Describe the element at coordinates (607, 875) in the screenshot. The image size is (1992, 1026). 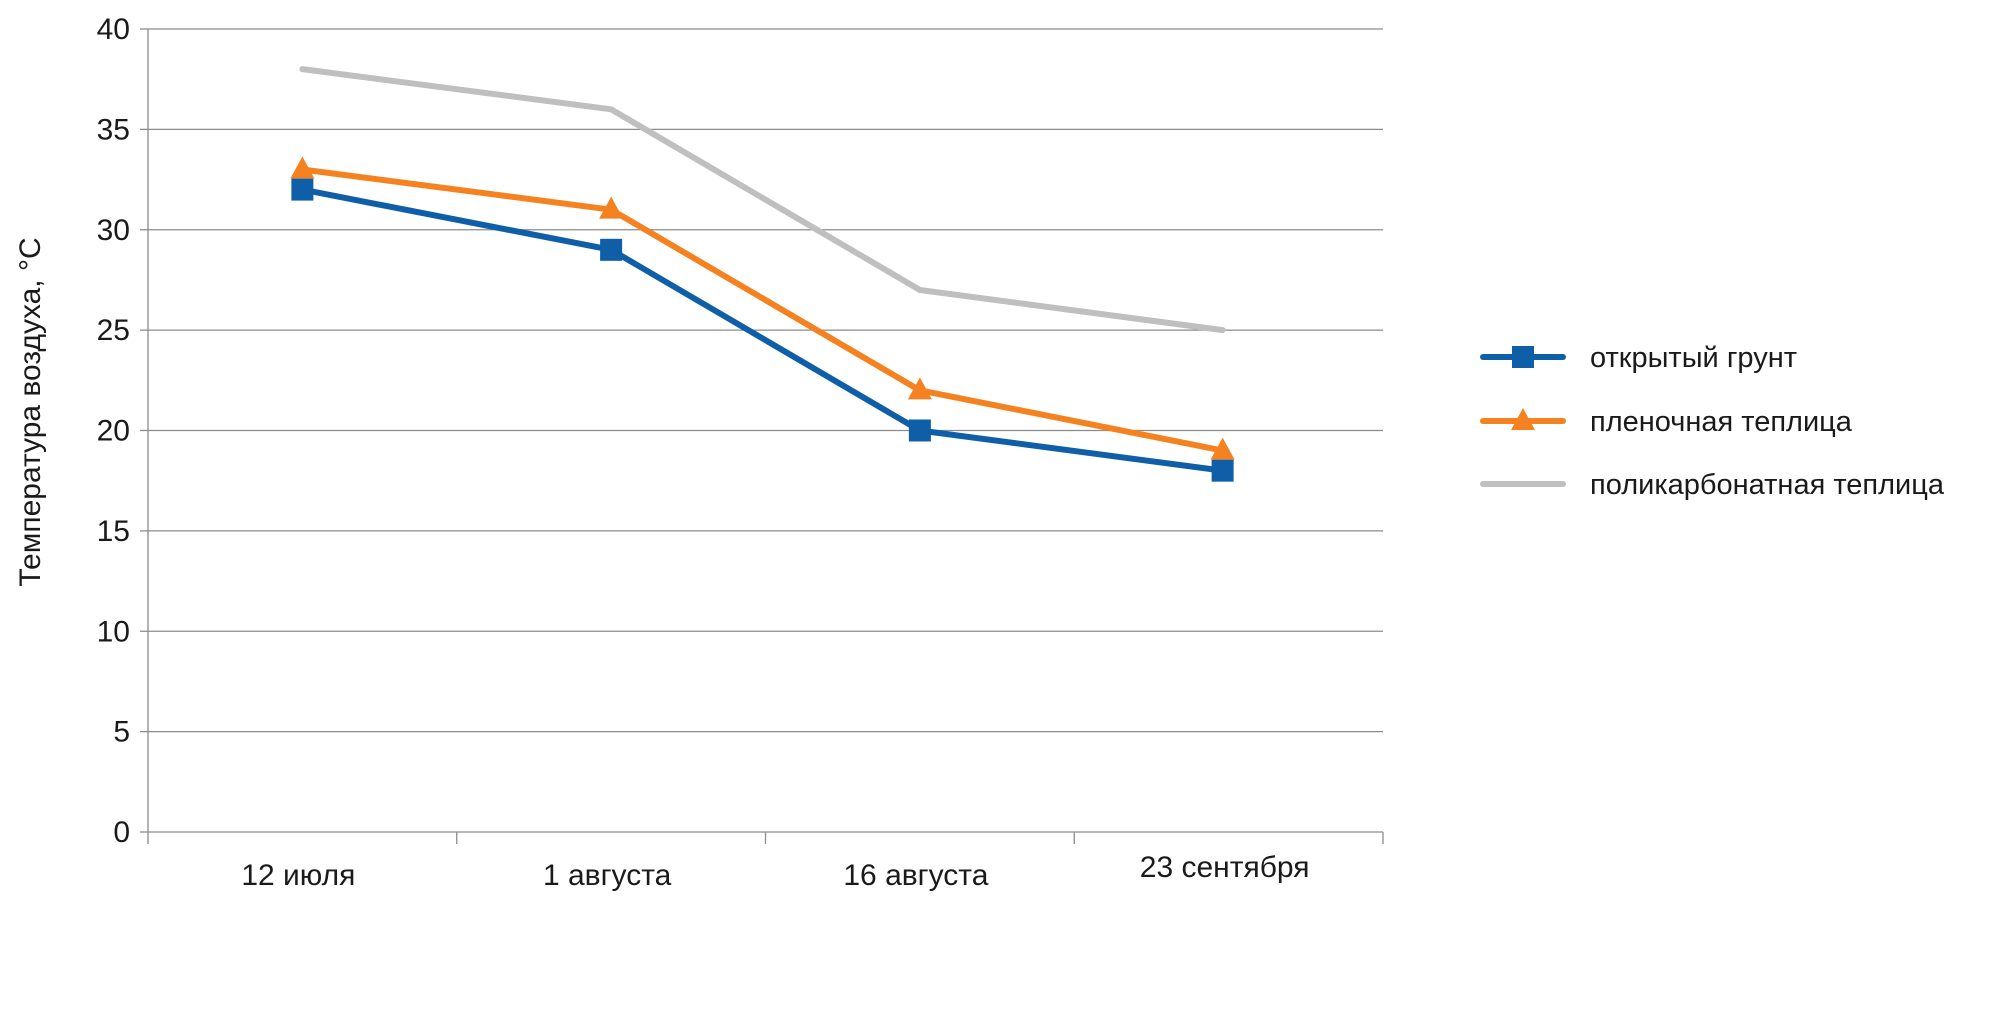
I see `x-tick-label: 1 августа` at that location.